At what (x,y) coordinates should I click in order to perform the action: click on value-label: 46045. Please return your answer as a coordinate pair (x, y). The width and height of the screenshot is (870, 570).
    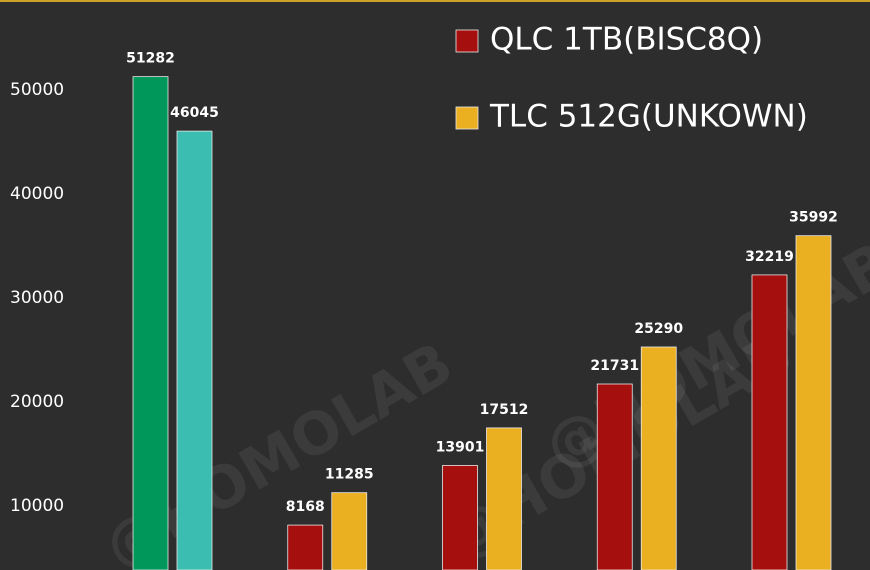
    Looking at the image, I should click on (194, 113).